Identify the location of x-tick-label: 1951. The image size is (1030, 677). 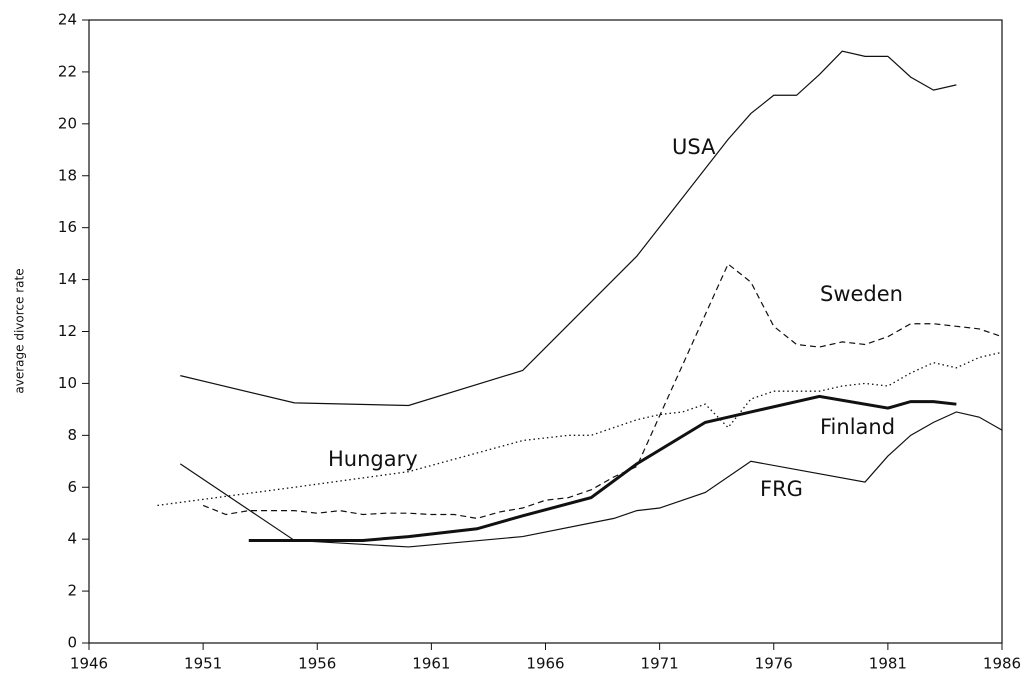
(203, 664).